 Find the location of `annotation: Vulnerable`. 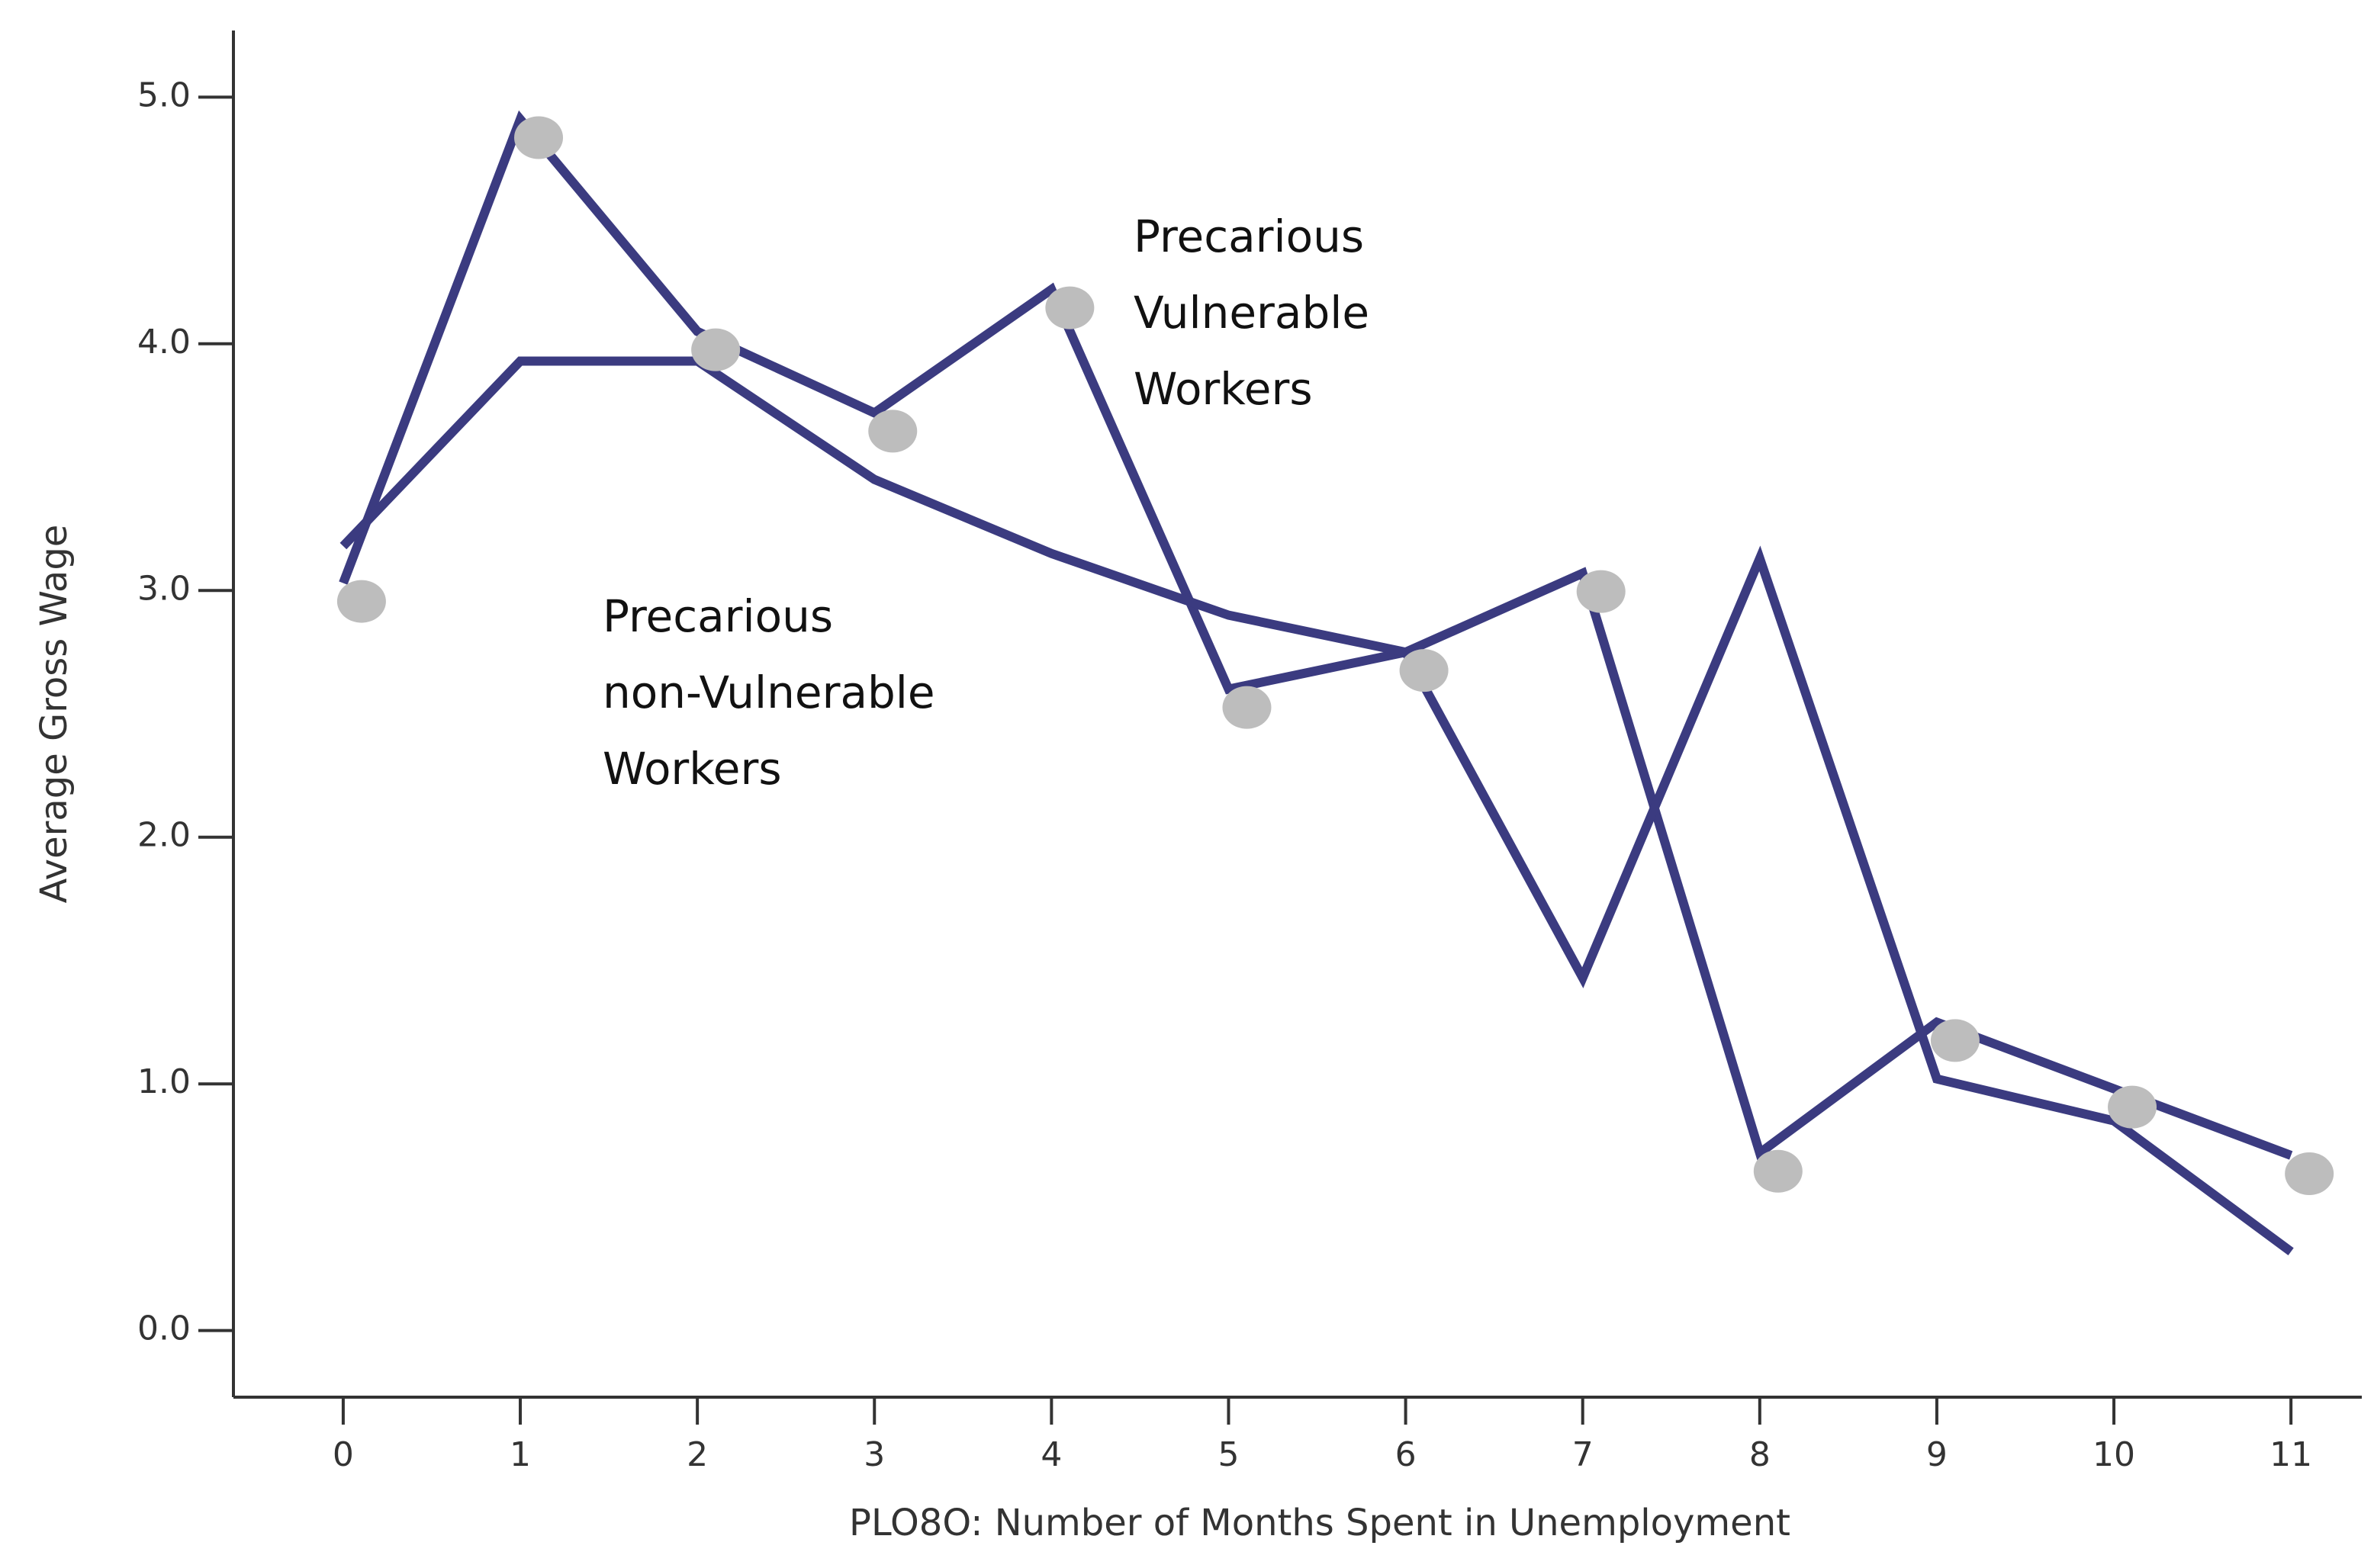

annotation: Vulnerable is located at coordinates (1251, 313).